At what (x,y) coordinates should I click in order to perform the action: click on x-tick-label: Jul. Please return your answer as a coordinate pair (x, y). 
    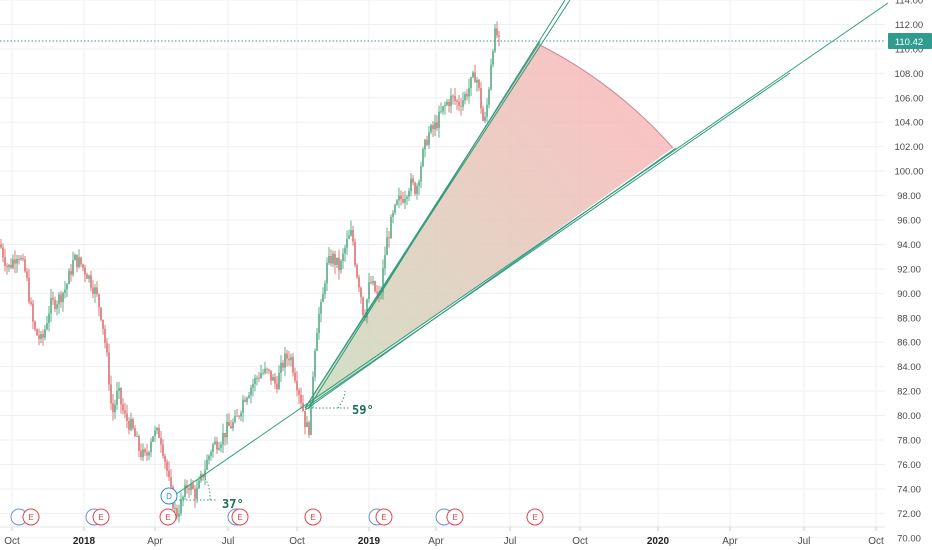
    Looking at the image, I should click on (510, 541).